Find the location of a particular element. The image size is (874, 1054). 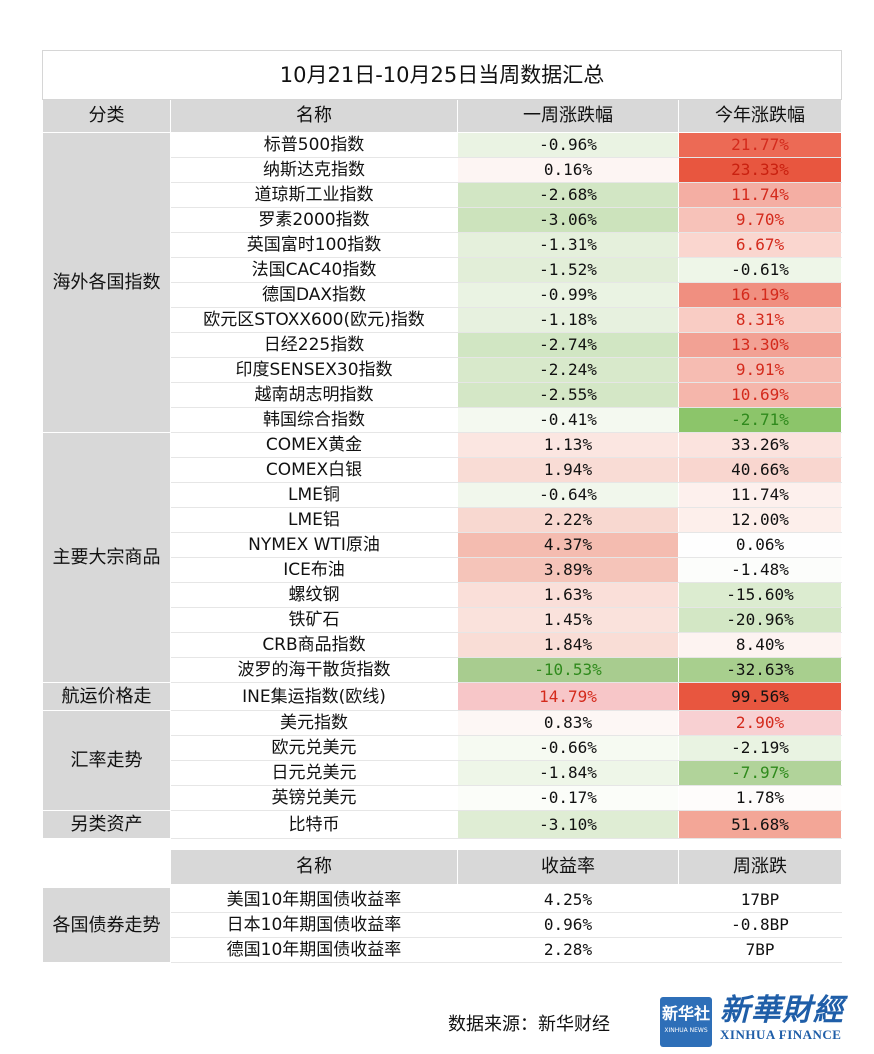

ytd-change-cell: -1.48% is located at coordinates (760, 570).